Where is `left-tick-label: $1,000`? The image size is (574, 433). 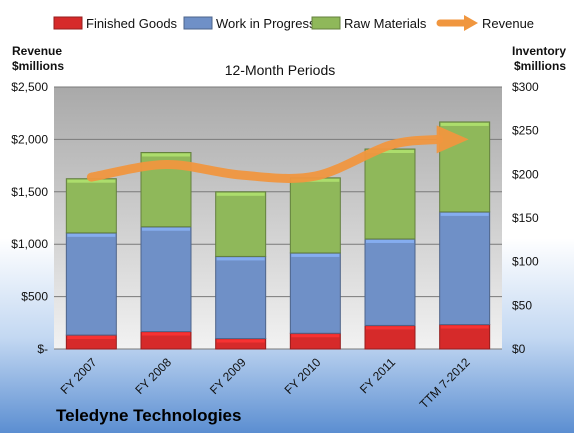 left-tick-label: $1,000 is located at coordinates (29, 244).